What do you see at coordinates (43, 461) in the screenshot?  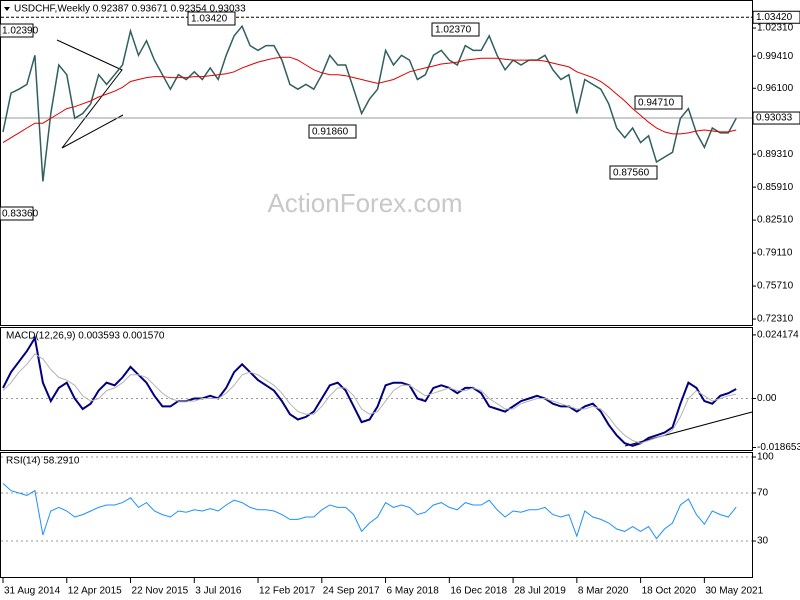 I see `rsi-title: RSI(14) 58.2910` at bounding box center [43, 461].